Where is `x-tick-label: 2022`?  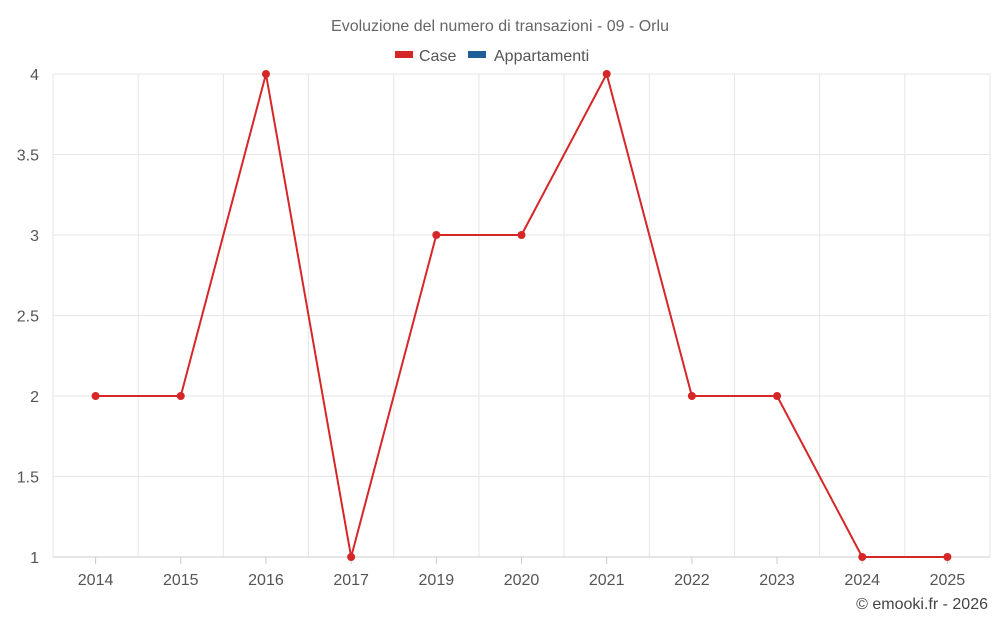 x-tick-label: 2022 is located at coordinates (692, 580).